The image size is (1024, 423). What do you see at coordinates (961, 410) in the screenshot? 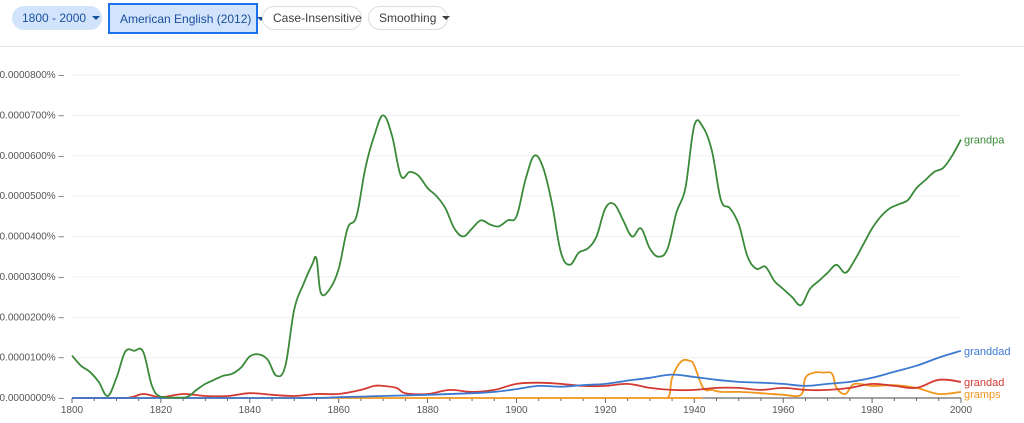
I see `x-tick-label: 2000` at bounding box center [961, 410].